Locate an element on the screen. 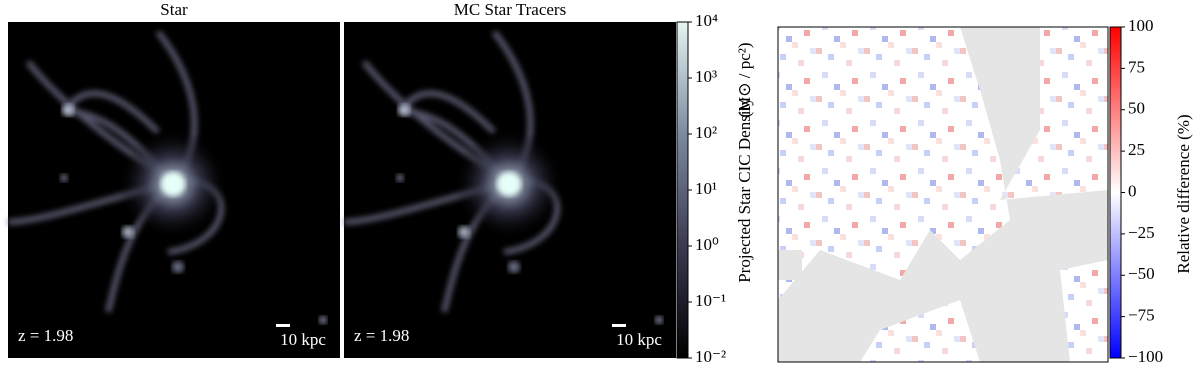 This screenshot has width=1200, height=374. tick-label: 0 is located at coordinates (1132, 190).